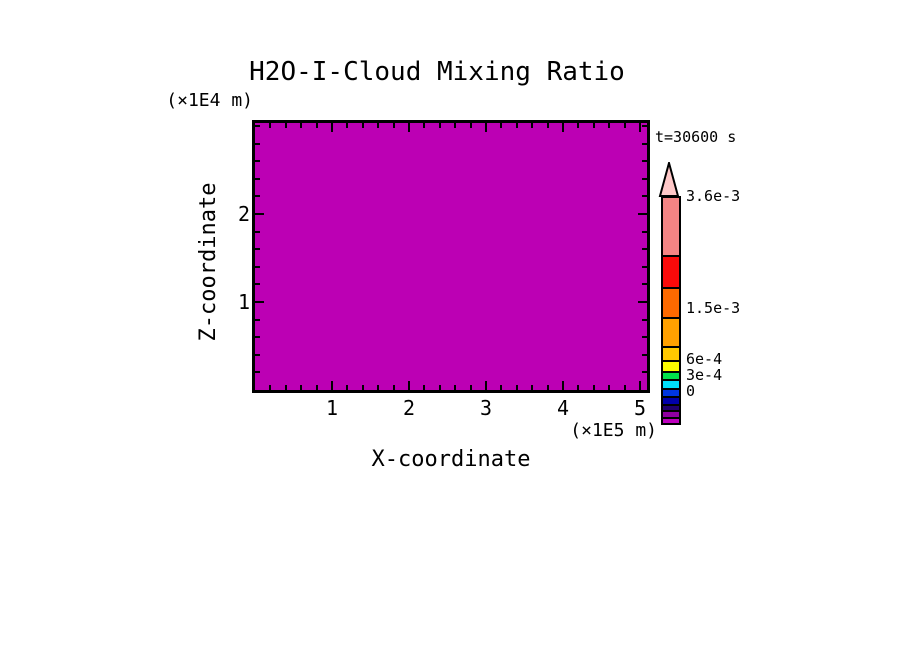  Describe the element at coordinates (486, 408) in the screenshot. I see `x-tick-label: 3` at that location.